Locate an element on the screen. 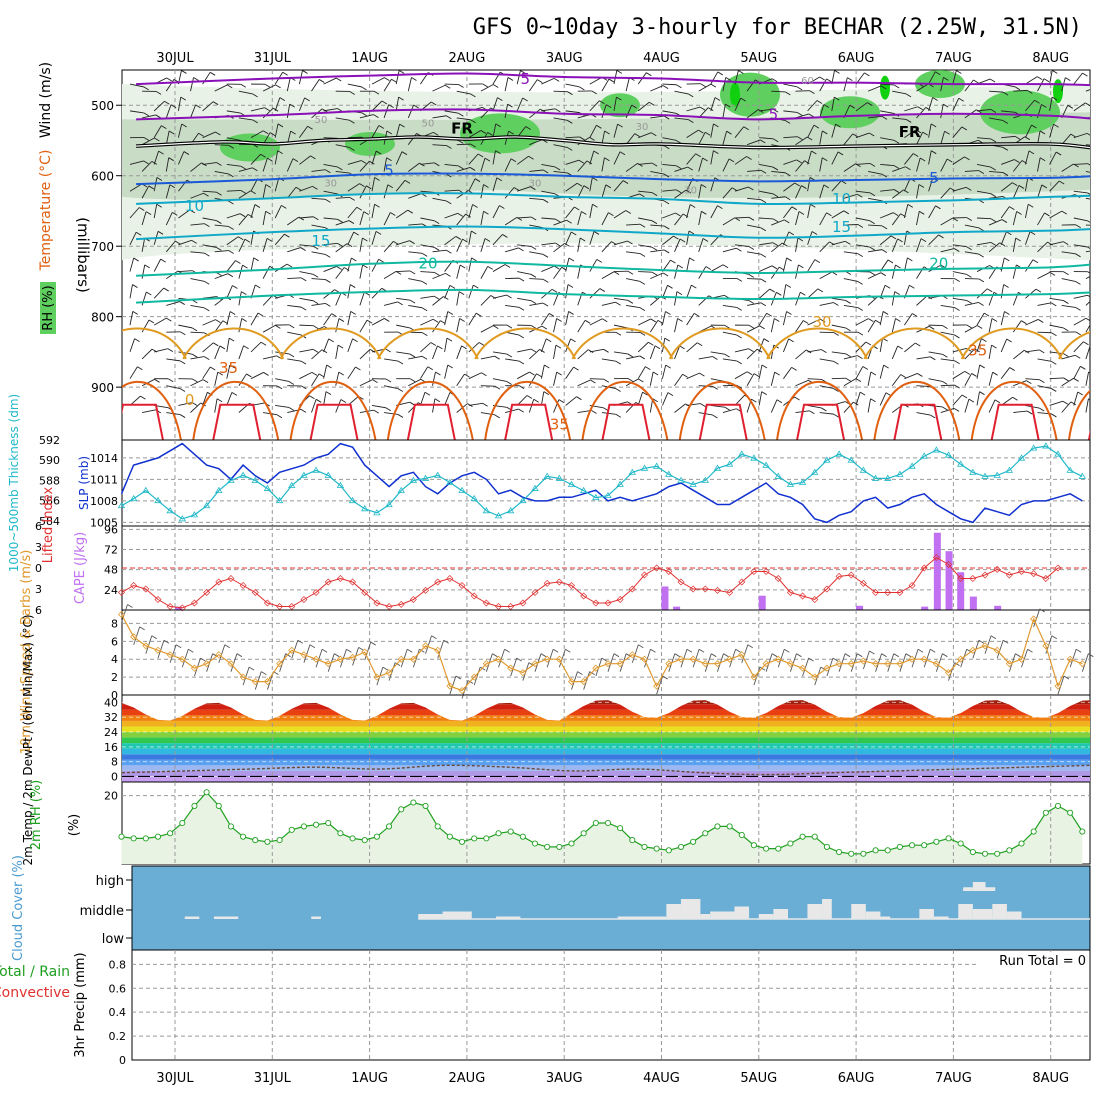 This screenshot has height=1100, width=1100. date-label-top: 30JUL is located at coordinates (175, 58).